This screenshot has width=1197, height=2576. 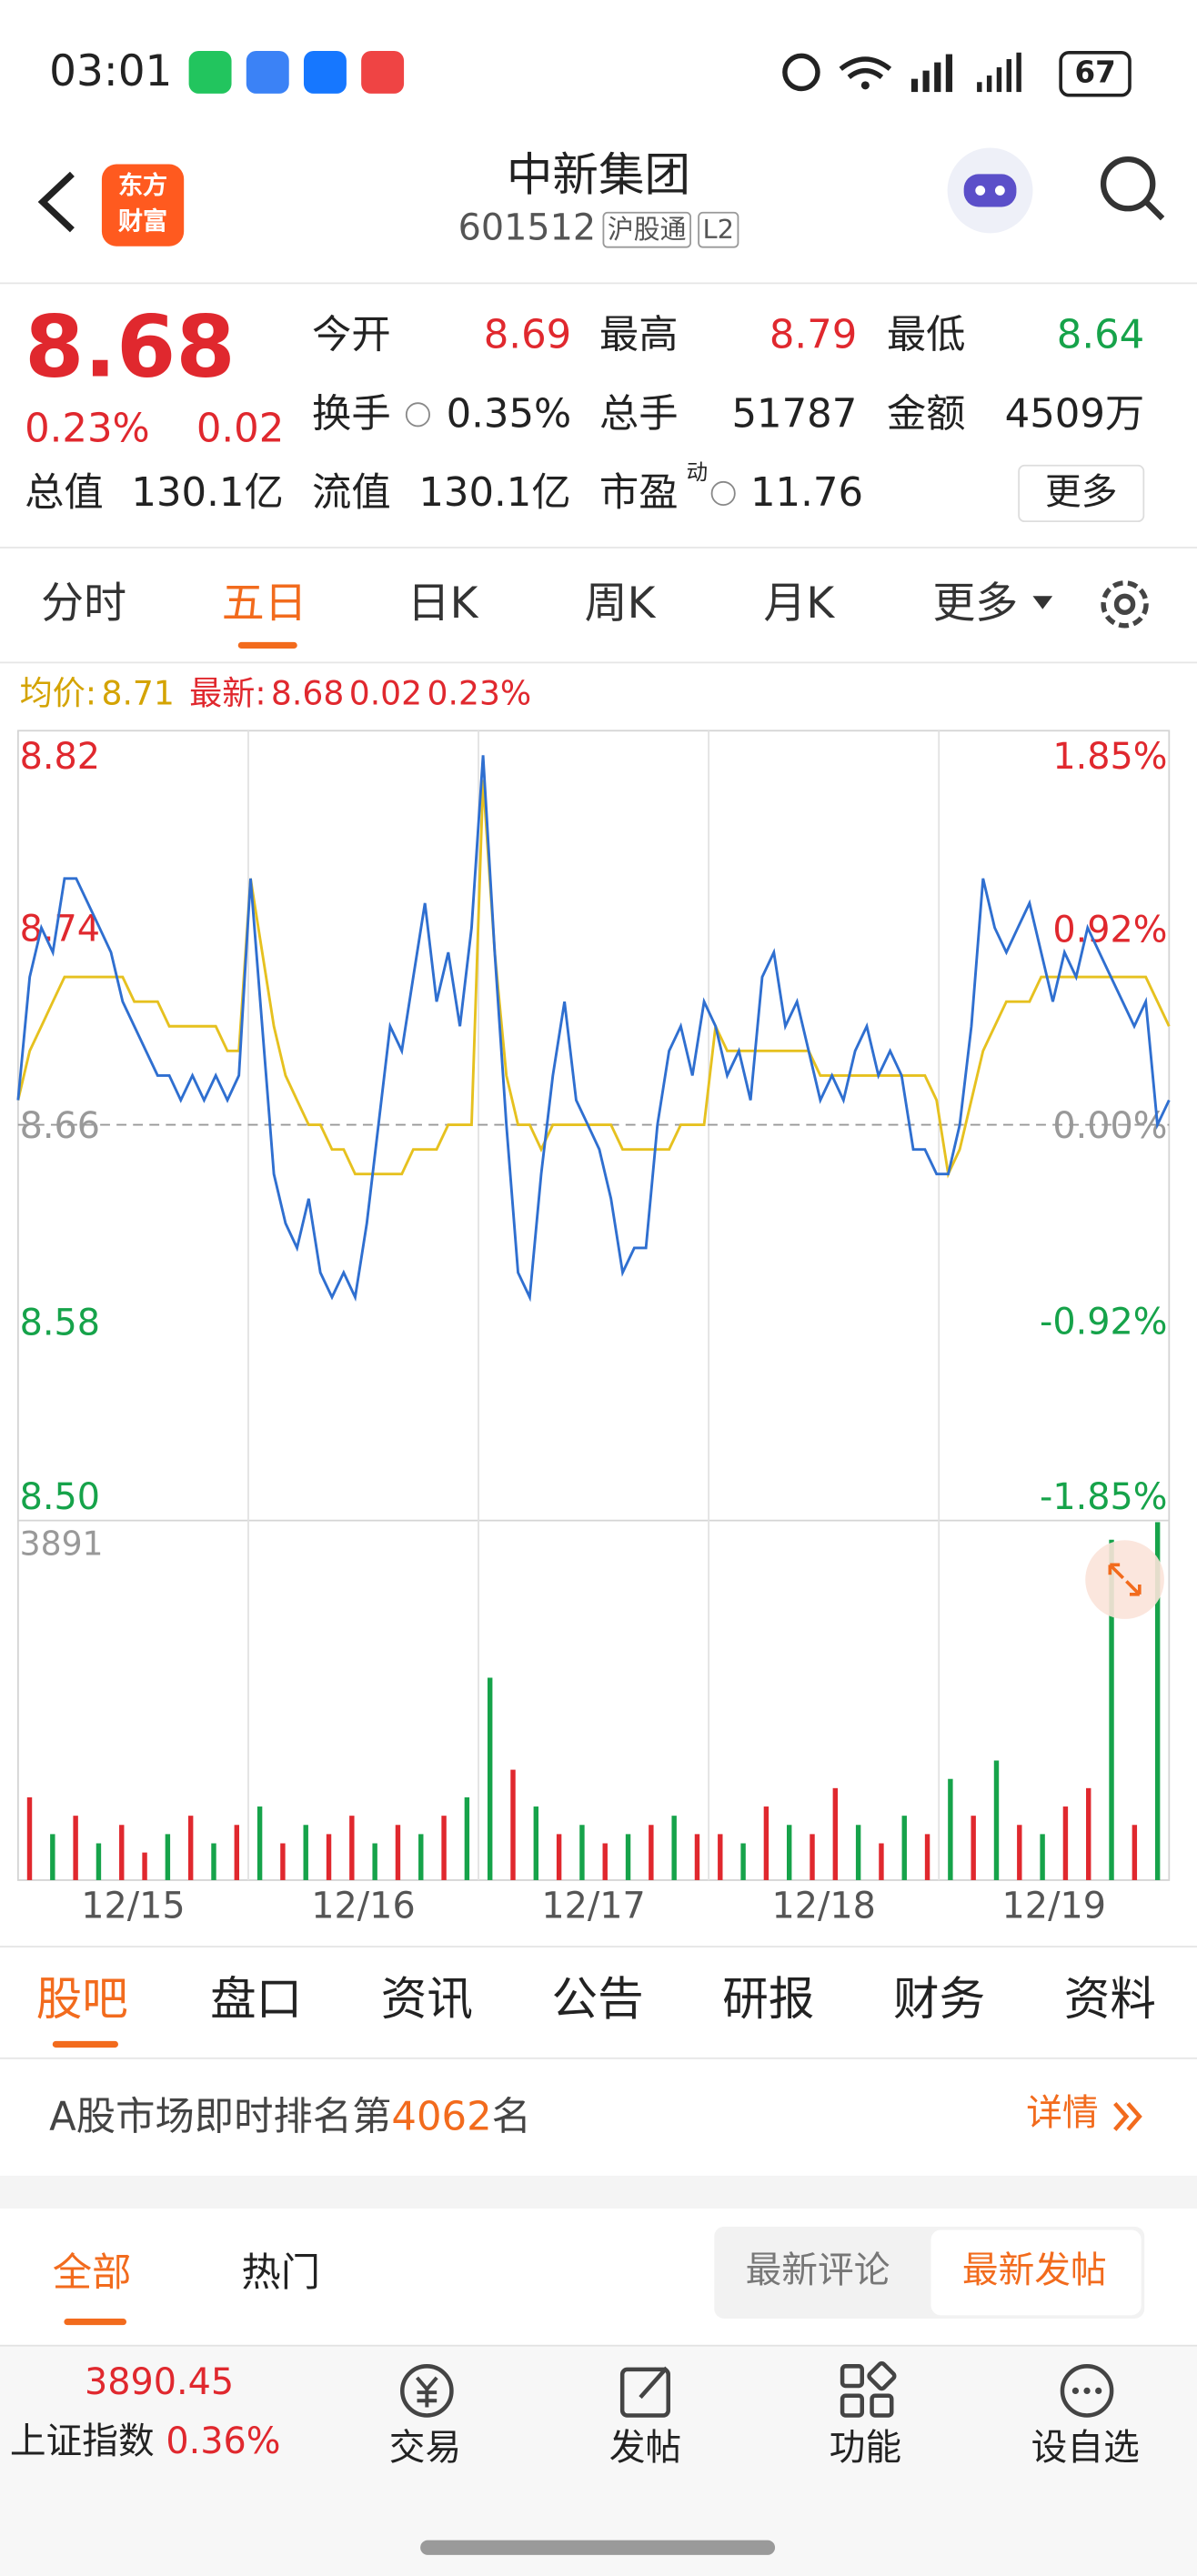 I want to click on index-line: 上证指数 0.36%, so click(x=145, y=2442).